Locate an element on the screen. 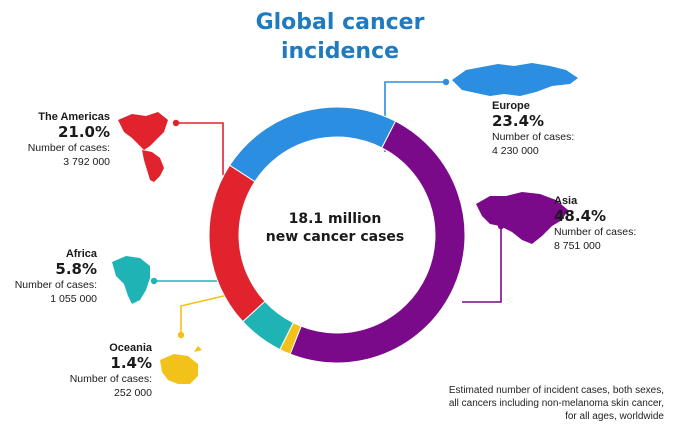 This screenshot has height=437, width=680. map-asia is located at coordinates (522, 218).